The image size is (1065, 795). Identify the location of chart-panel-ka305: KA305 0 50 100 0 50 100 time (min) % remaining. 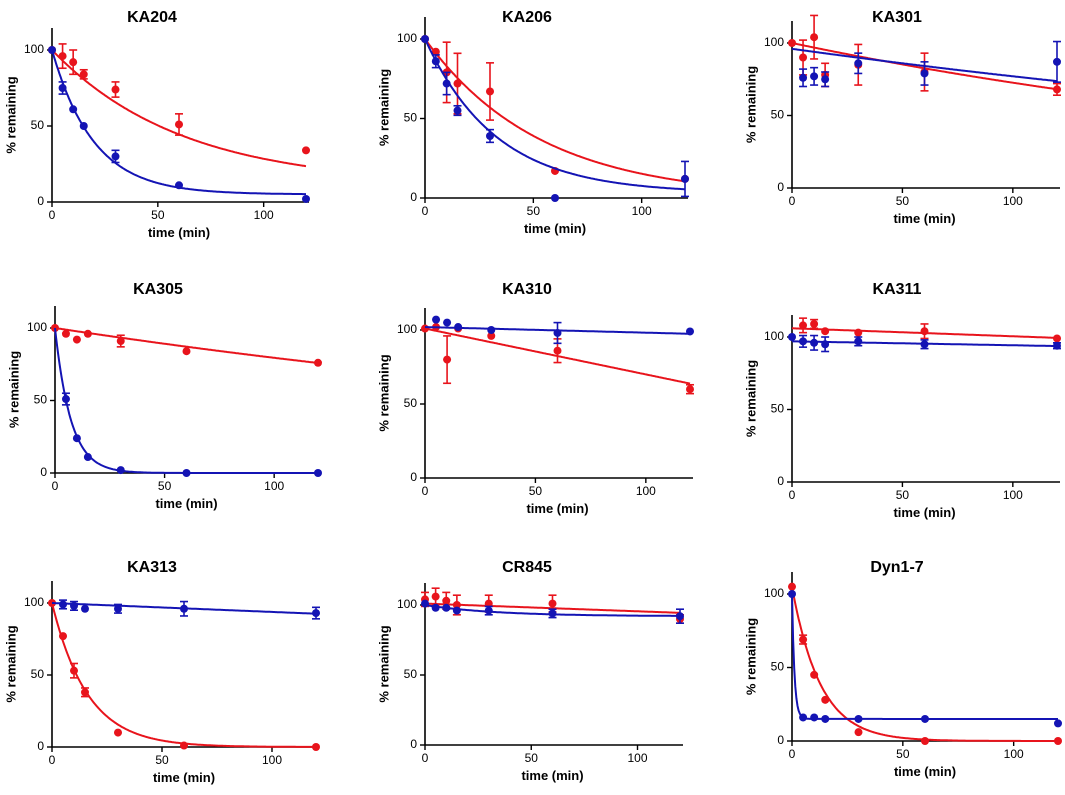
(164, 396).